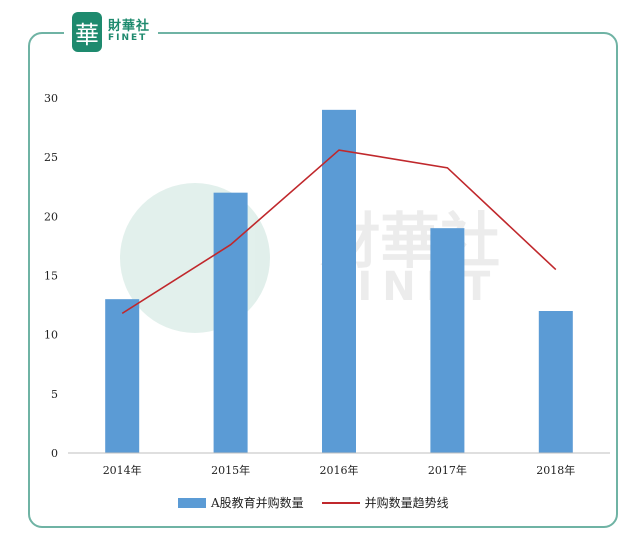 This screenshot has width=640, height=546. Describe the element at coordinates (447, 470) in the screenshot. I see `x-tick-label: 2017年` at that location.